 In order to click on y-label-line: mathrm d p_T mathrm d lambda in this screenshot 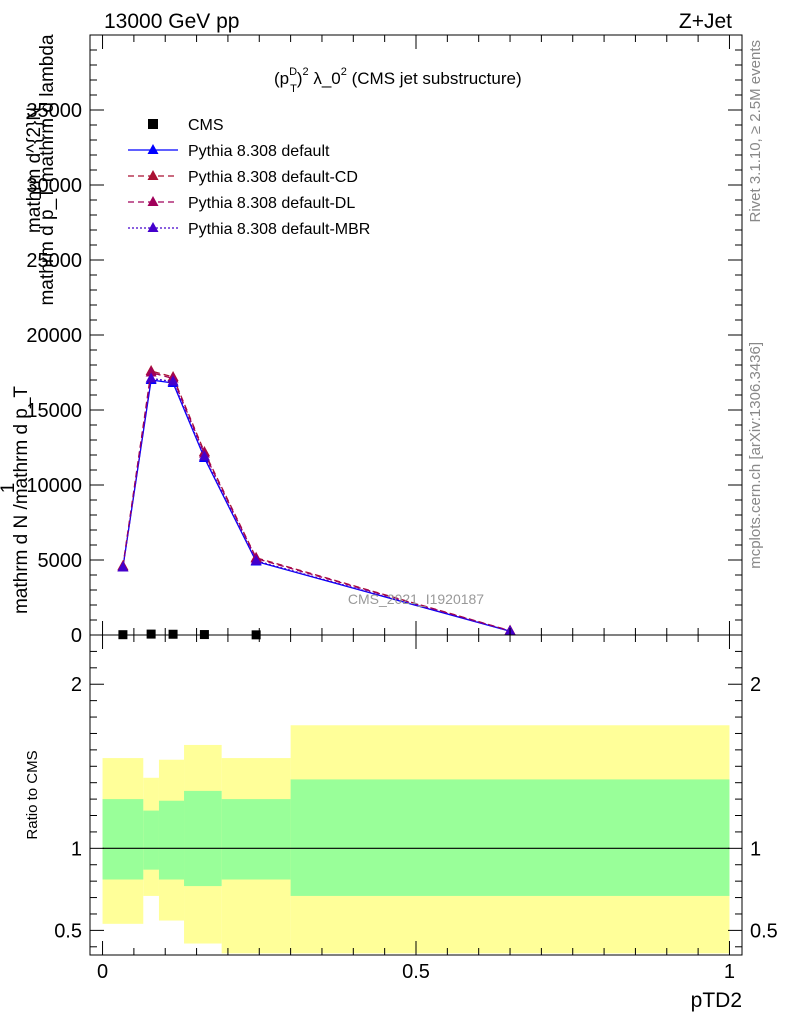, I will do `click(47, 169)`.